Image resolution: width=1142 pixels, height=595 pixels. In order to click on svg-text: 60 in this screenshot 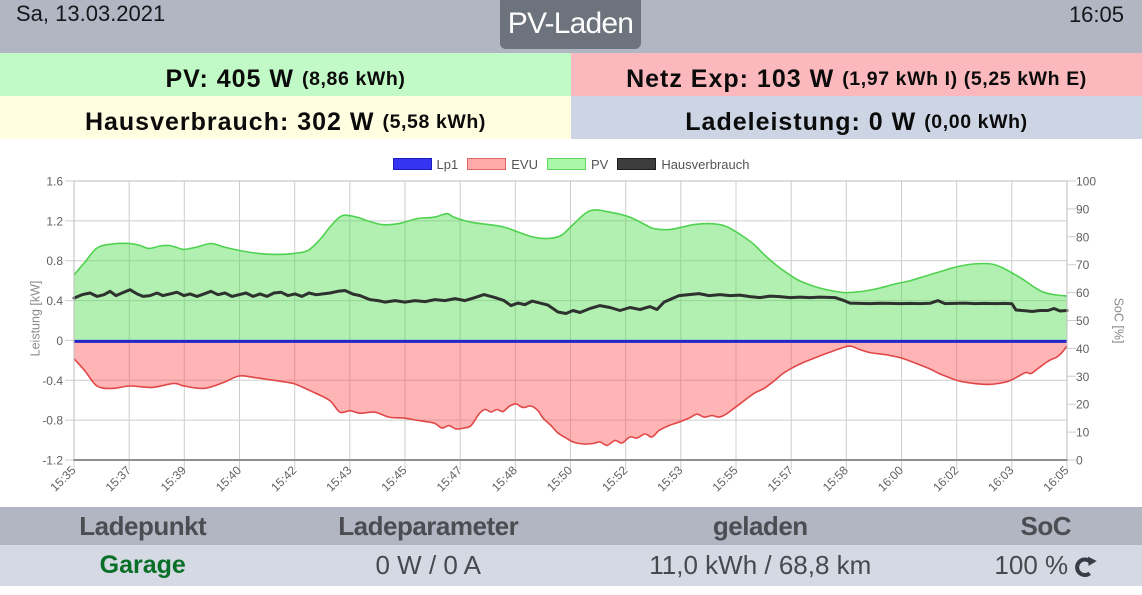, I will do `click(1083, 293)`.